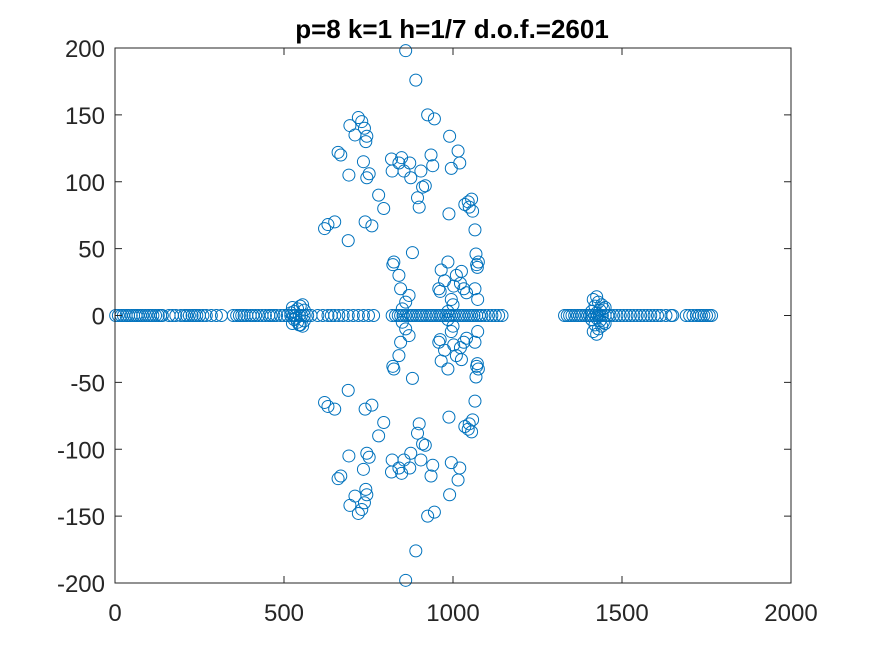 The width and height of the screenshot is (875, 656). What do you see at coordinates (85, 183) in the screenshot?
I see `y-tick-label: 100` at bounding box center [85, 183].